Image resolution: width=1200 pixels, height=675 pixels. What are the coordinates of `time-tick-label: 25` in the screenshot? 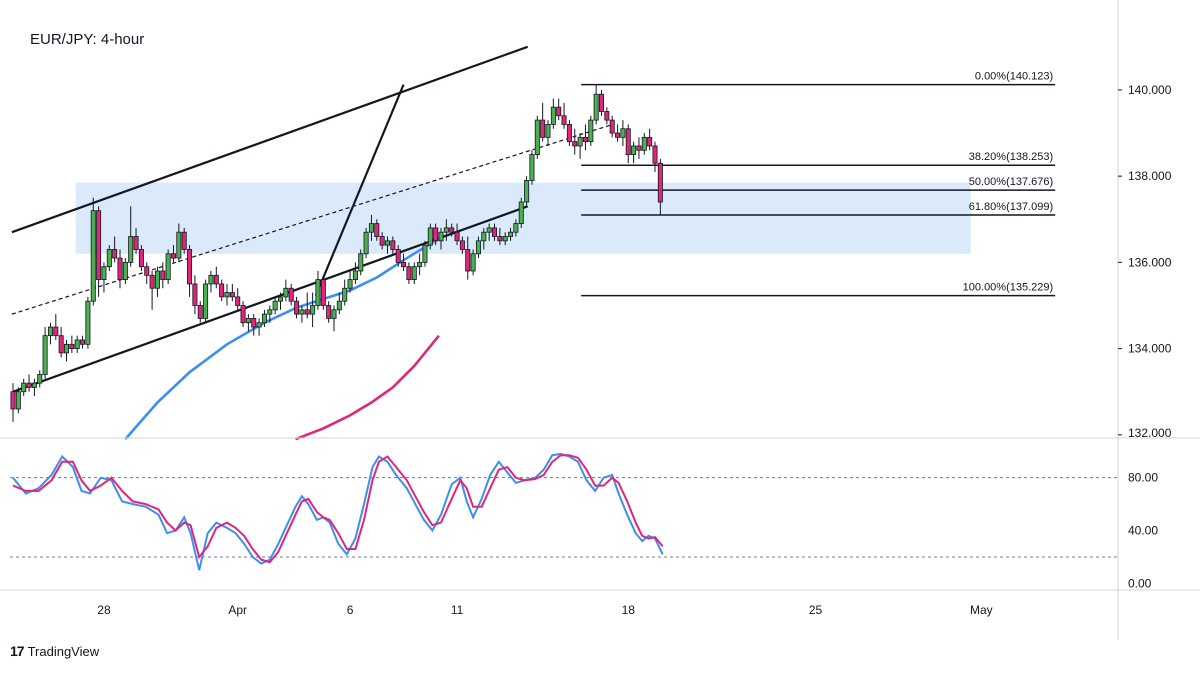 It's located at (816, 610).